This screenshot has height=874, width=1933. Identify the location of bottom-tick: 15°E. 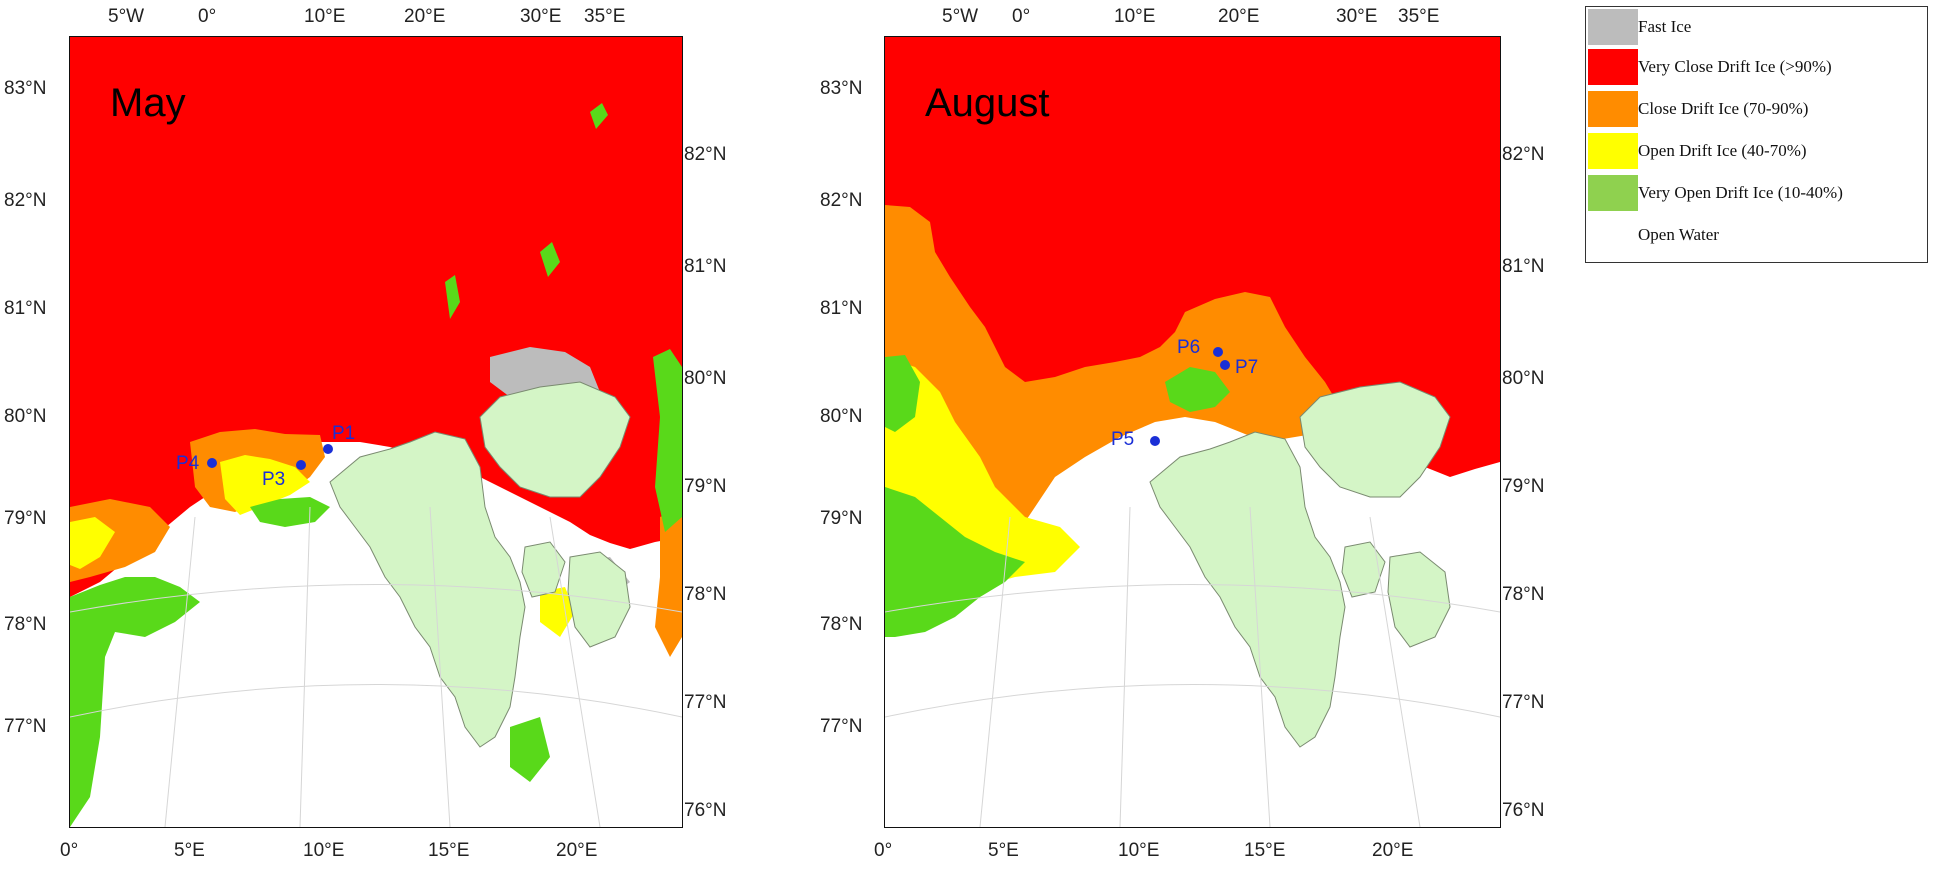
(449, 850).